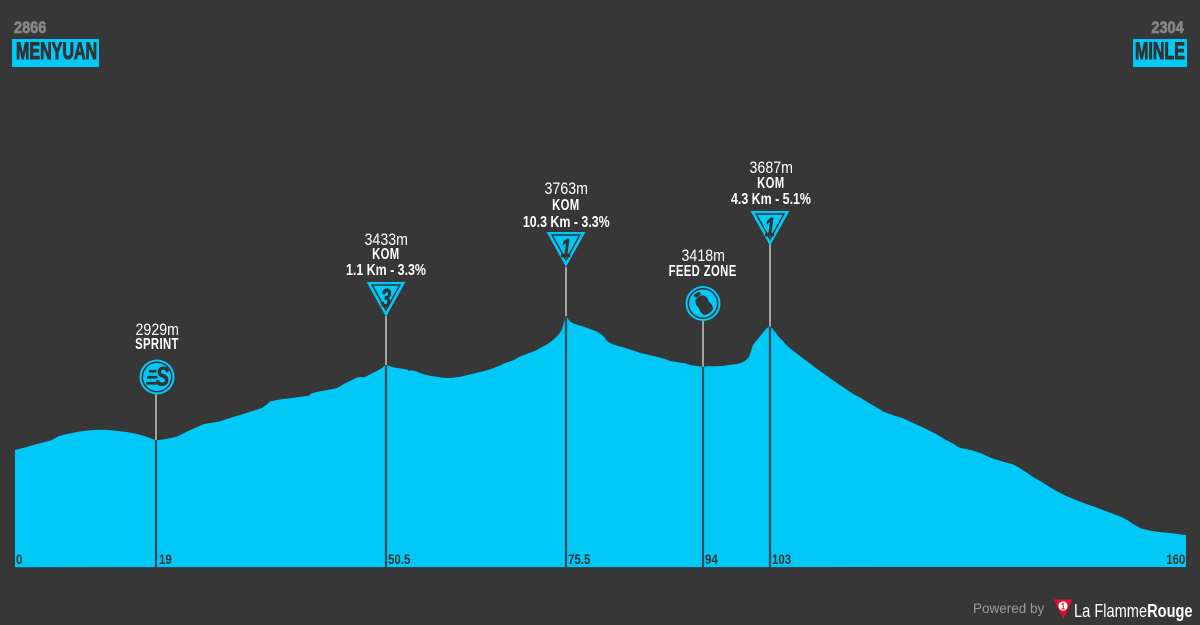  What do you see at coordinates (162, 377) in the screenshot?
I see `svg-text: S` at bounding box center [162, 377].